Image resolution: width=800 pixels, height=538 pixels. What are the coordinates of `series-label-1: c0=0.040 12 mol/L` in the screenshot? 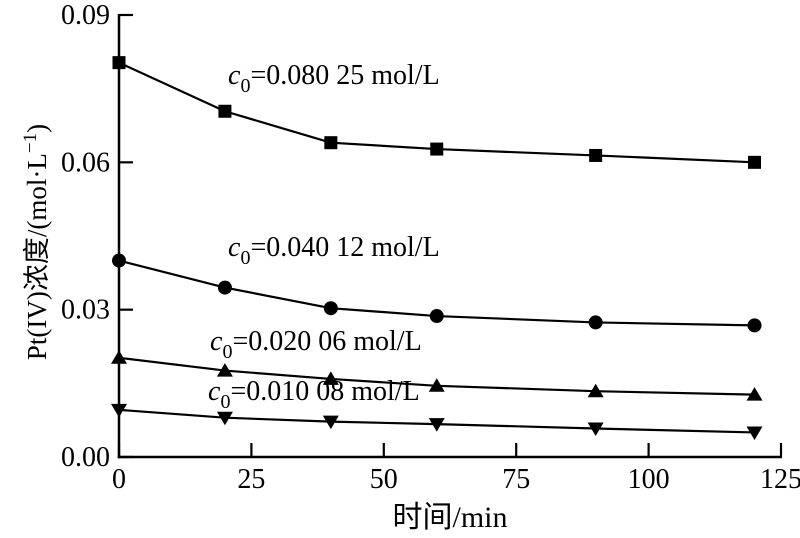 It's located at (334, 250).